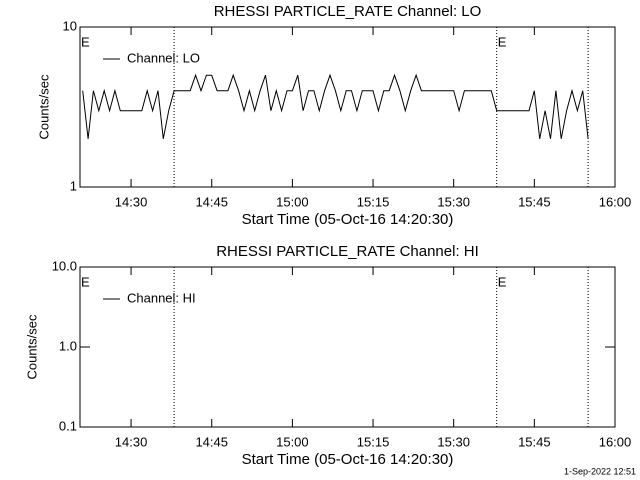  Describe the element at coordinates (335, 106) in the screenshot. I see `data-line` at that location.